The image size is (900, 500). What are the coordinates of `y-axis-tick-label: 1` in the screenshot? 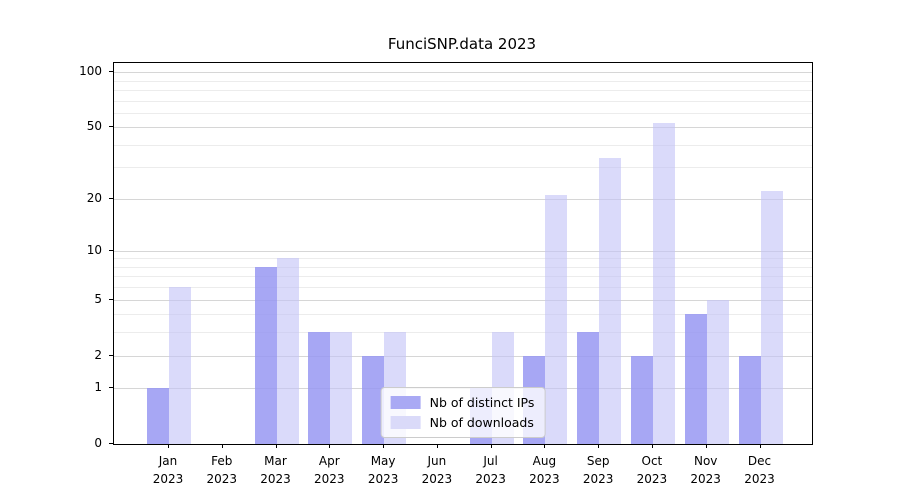 It's located at (98, 387).